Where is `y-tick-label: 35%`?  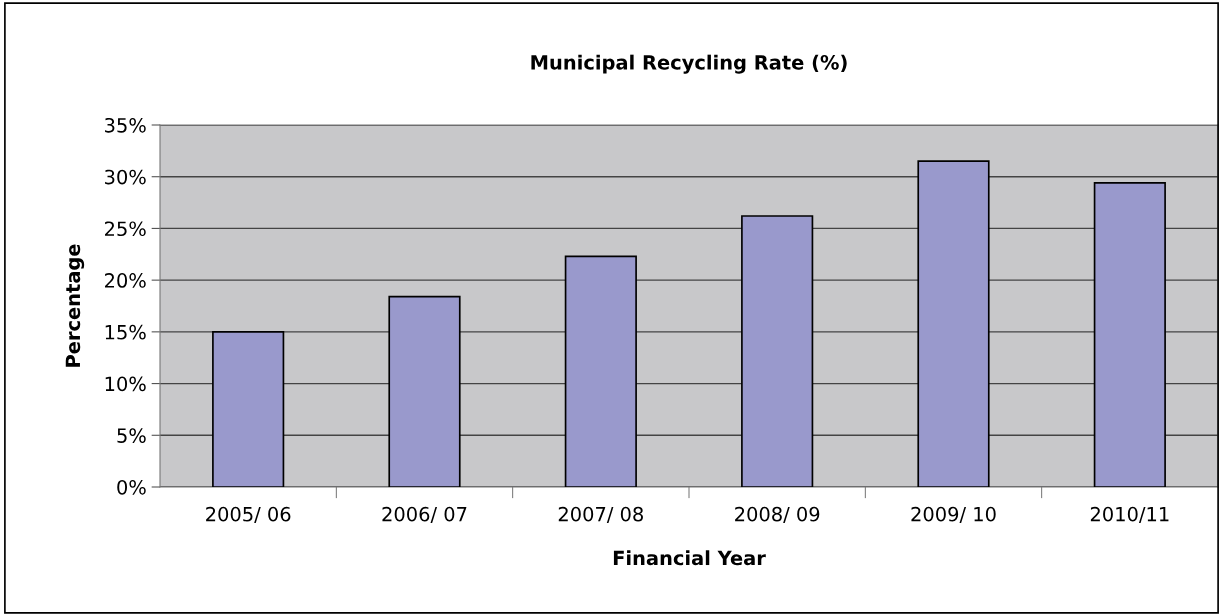
y-tick-label: 35% is located at coordinates (125, 125).